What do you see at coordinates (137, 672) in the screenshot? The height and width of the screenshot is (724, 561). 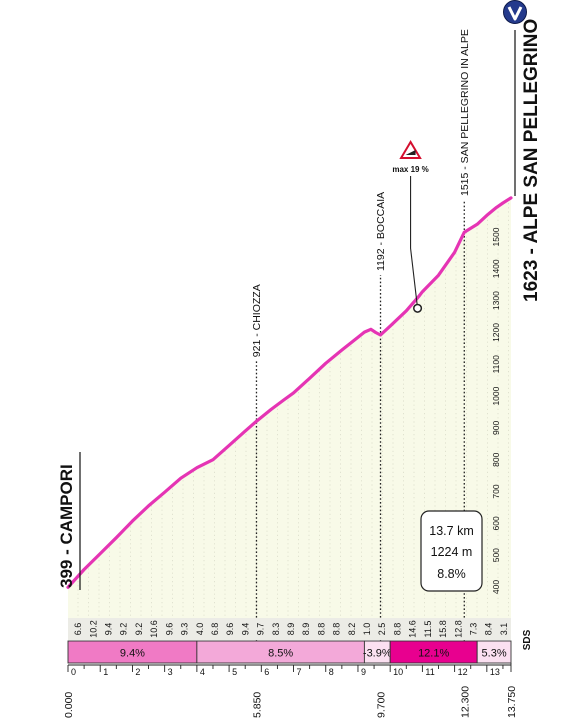 I see `x-tick-label: 2` at bounding box center [137, 672].